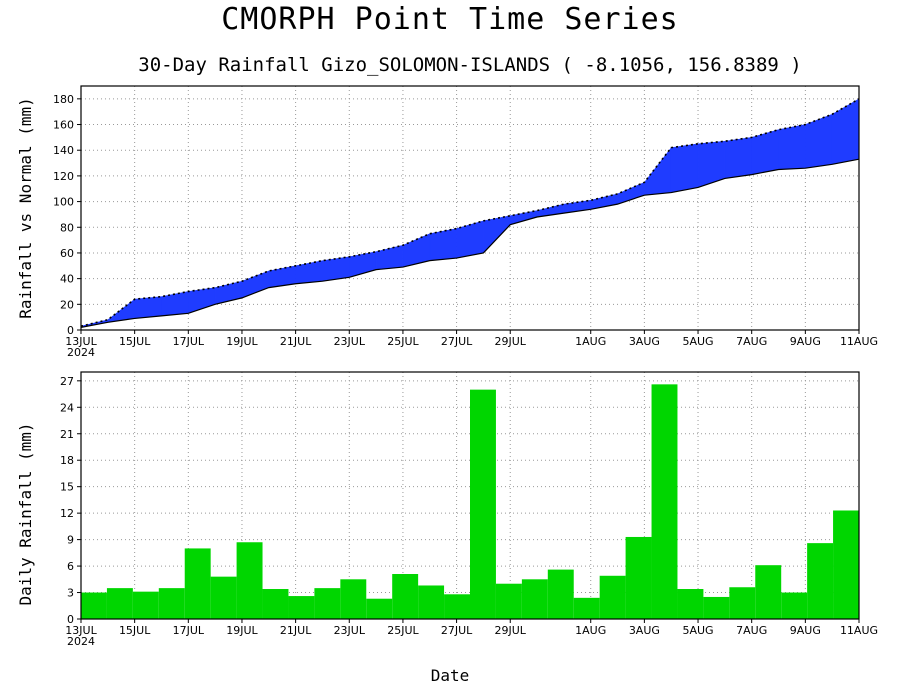 Image resolution: width=900 pixels, height=700 pixels. What do you see at coordinates (67, 227) in the screenshot?
I see `y-tick-label: 80` at bounding box center [67, 227].